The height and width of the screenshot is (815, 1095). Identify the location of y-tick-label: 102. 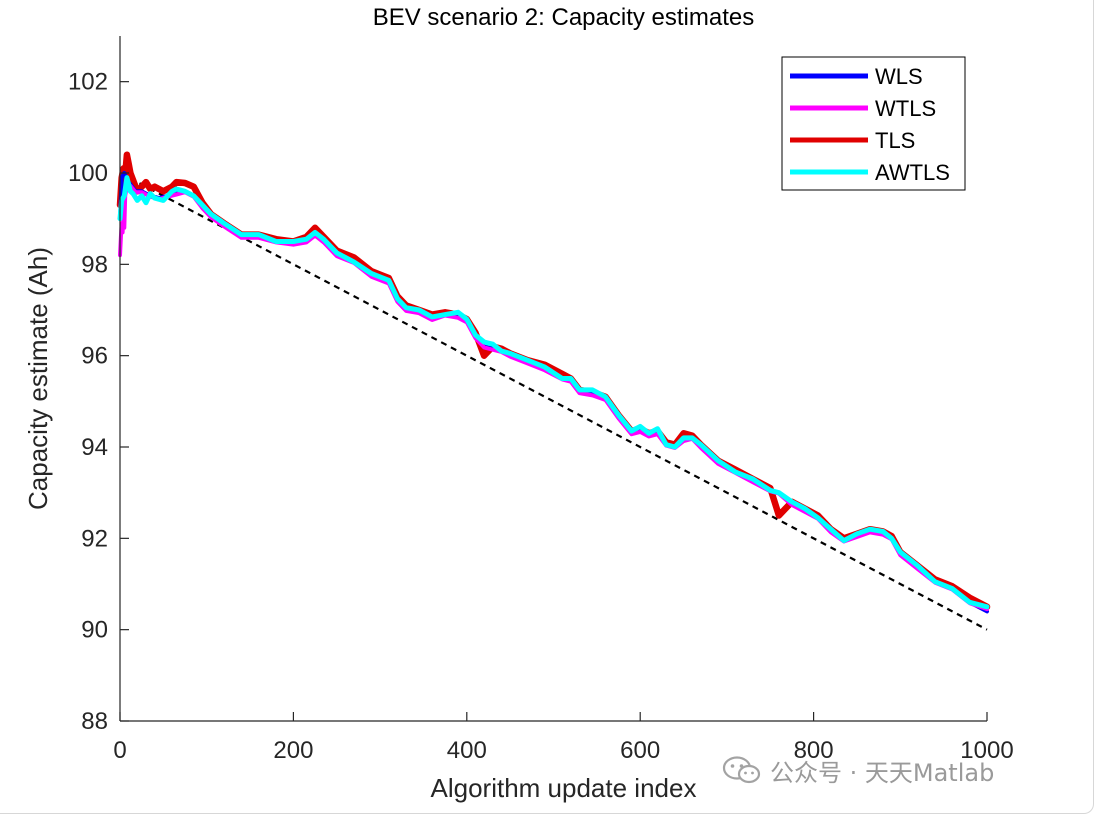
(88, 82).